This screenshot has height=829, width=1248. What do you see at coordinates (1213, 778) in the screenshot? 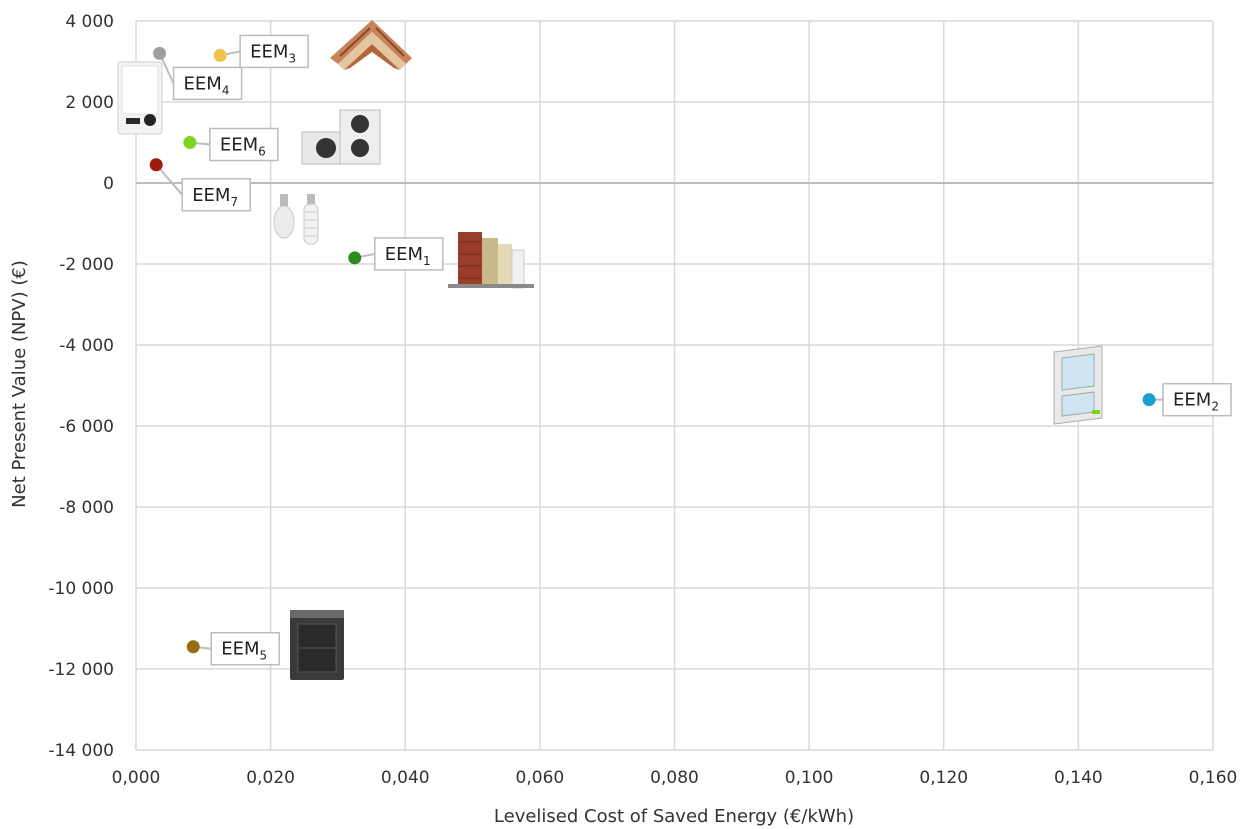
I see `x-tick-label: 0,160` at bounding box center [1213, 778].